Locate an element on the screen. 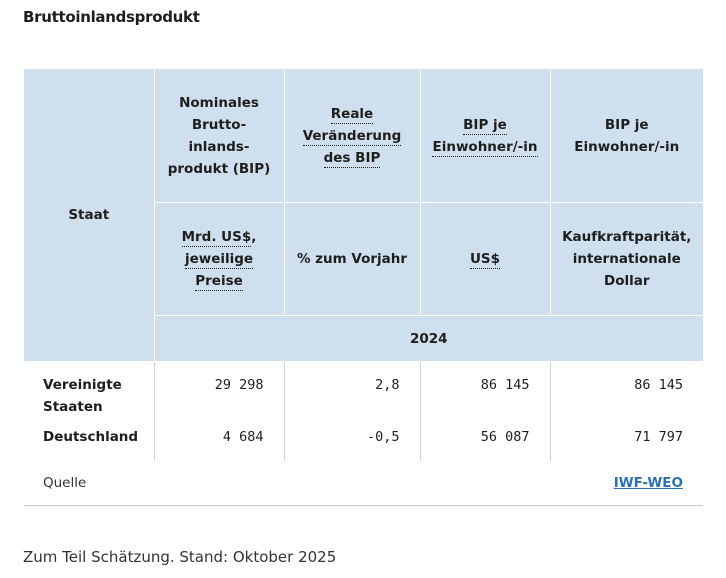 The image size is (726, 578). cell-per-capita: 86 145 is located at coordinates (484, 390).